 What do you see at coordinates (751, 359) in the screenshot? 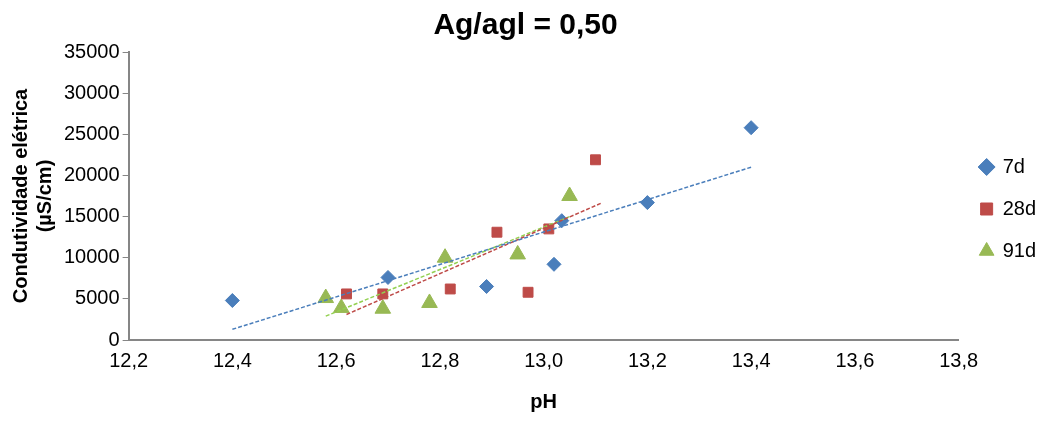
I see `x-tick-label: 13,4` at bounding box center [751, 359].